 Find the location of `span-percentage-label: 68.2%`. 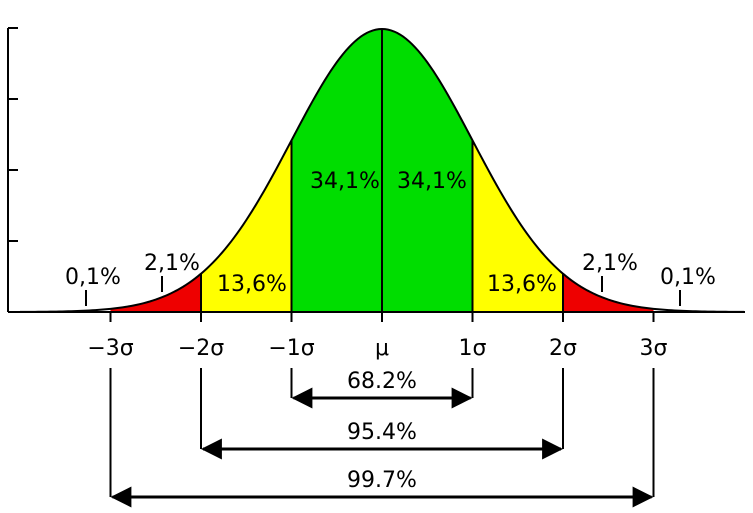

span-percentage-label: 68.2% is located at coordinates (382, 381).